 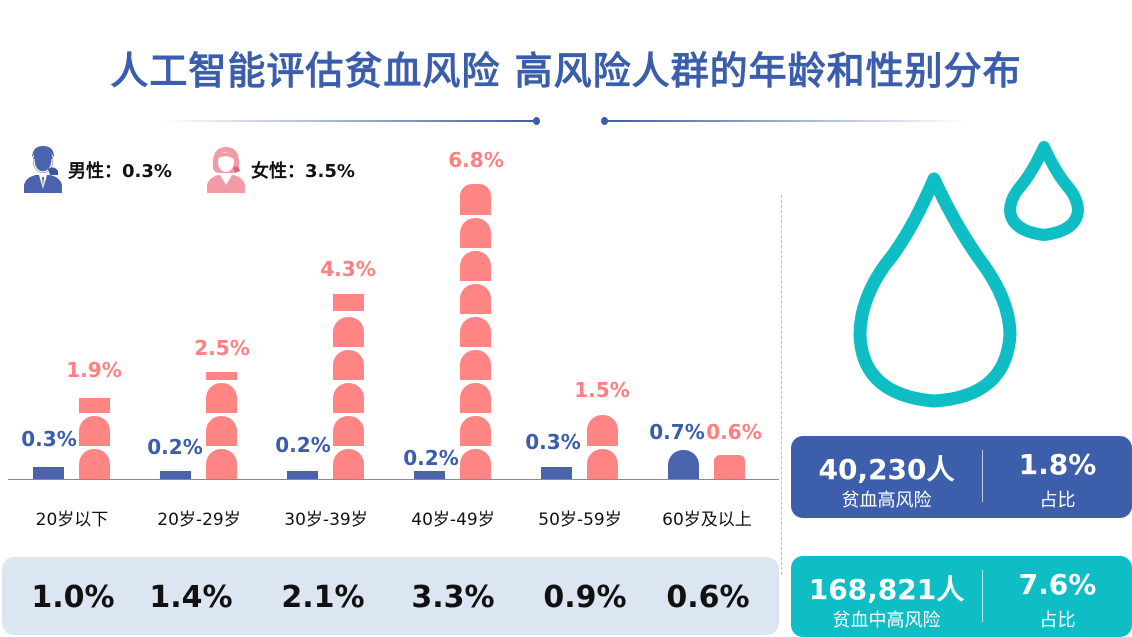 I want to click on value-label-female: 2.5%, so click(x=222, y=348).